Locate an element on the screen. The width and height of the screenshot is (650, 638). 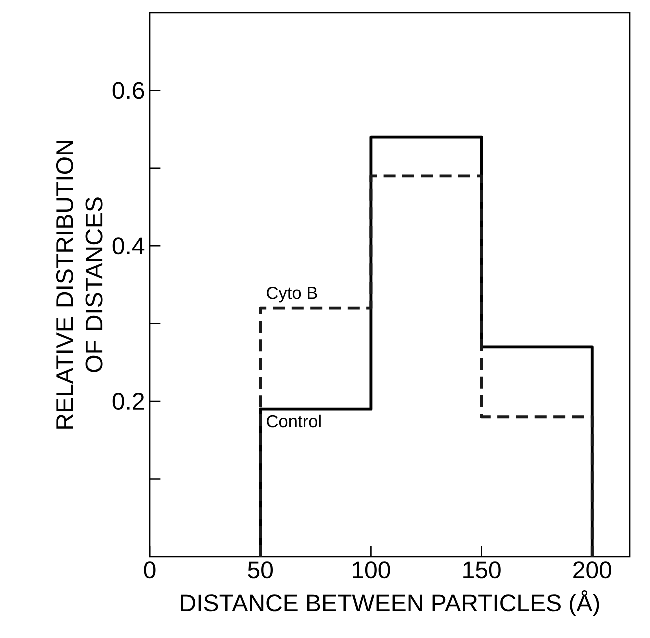
x-tick-label: 50 is located at coordinates (261, 570).